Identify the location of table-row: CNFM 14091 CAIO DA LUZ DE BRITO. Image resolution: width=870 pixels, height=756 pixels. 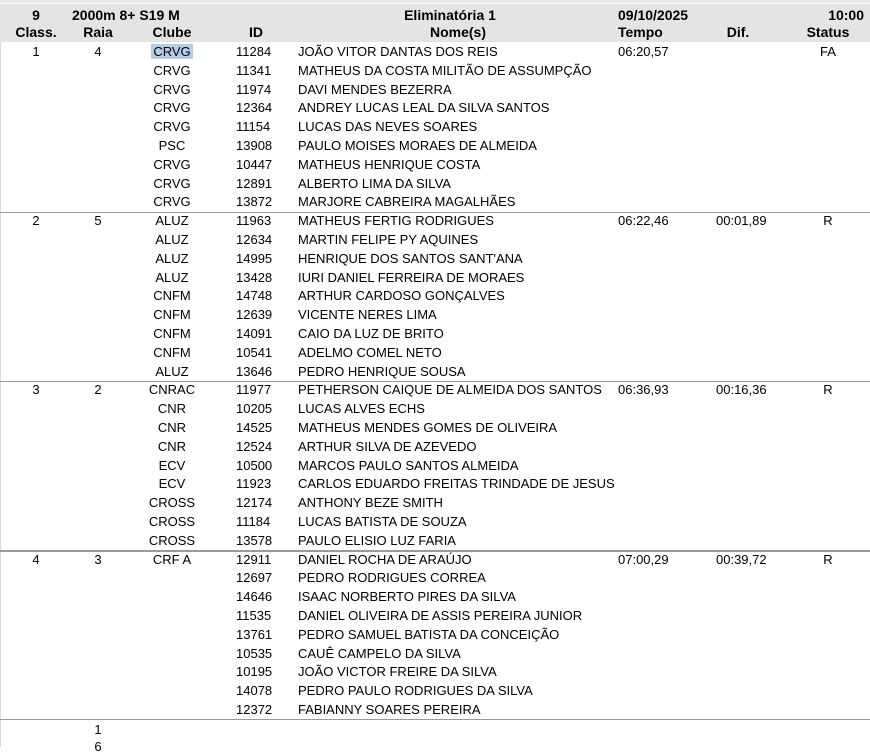
(435, 334).